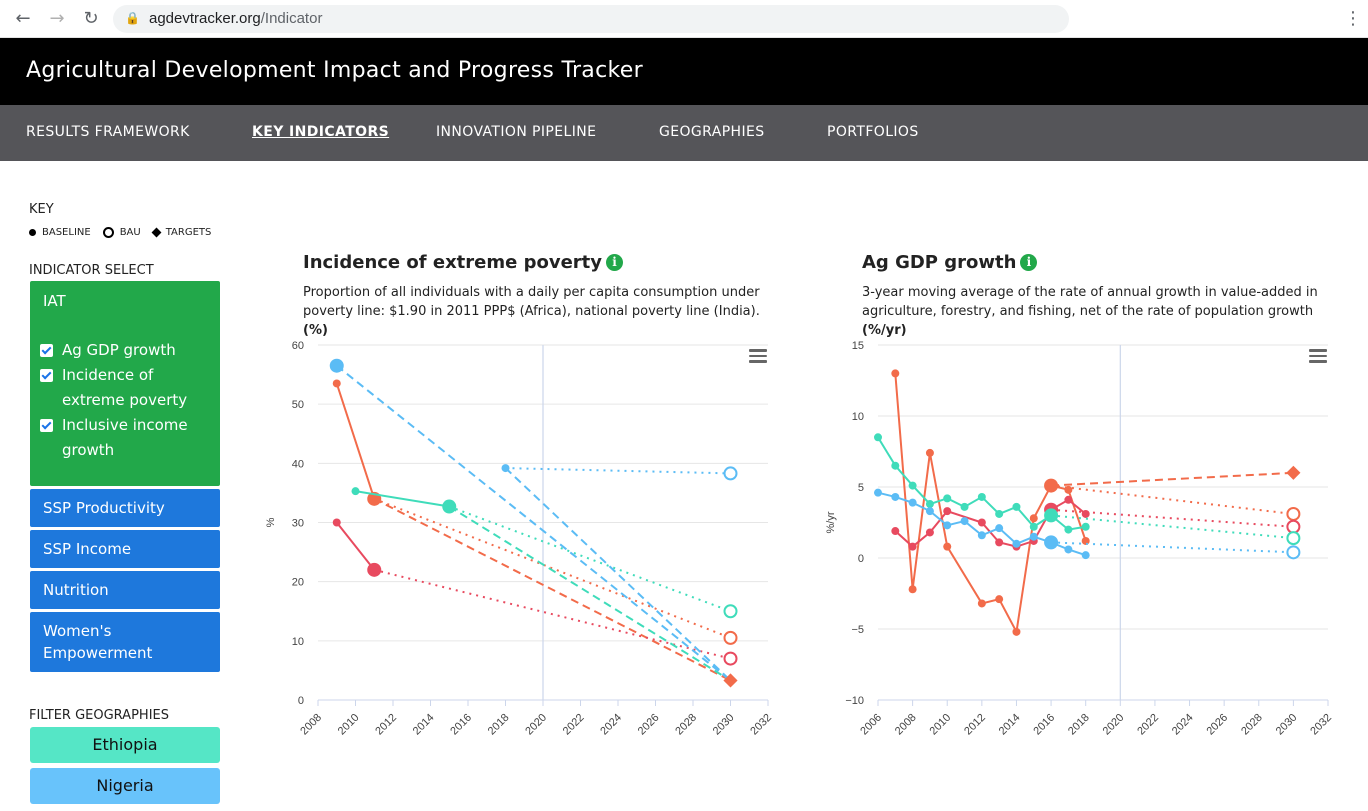 This screenshot has width=1368, height=811. I want to click on x-tick-label: 2028, so click(1252, 725).